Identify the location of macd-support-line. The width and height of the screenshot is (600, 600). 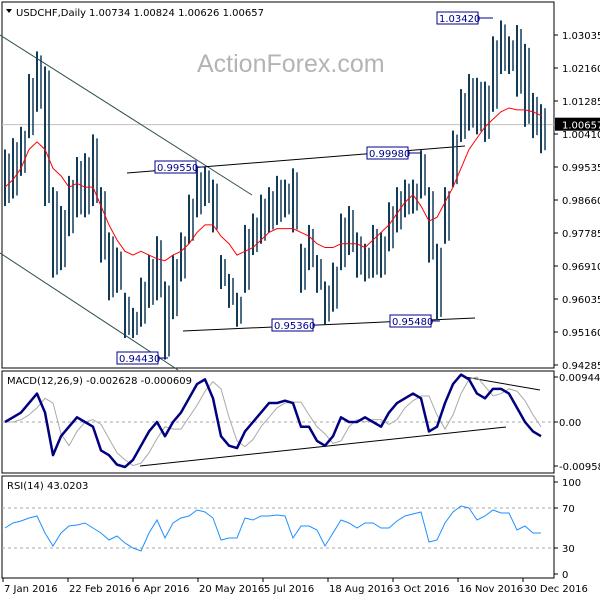
(323, 446).